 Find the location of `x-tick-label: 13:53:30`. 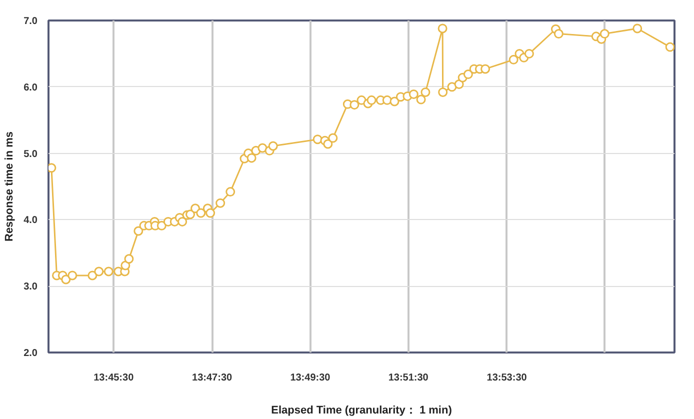

x-tick-label: 13:53:30 is located at coordinates (507, 378).